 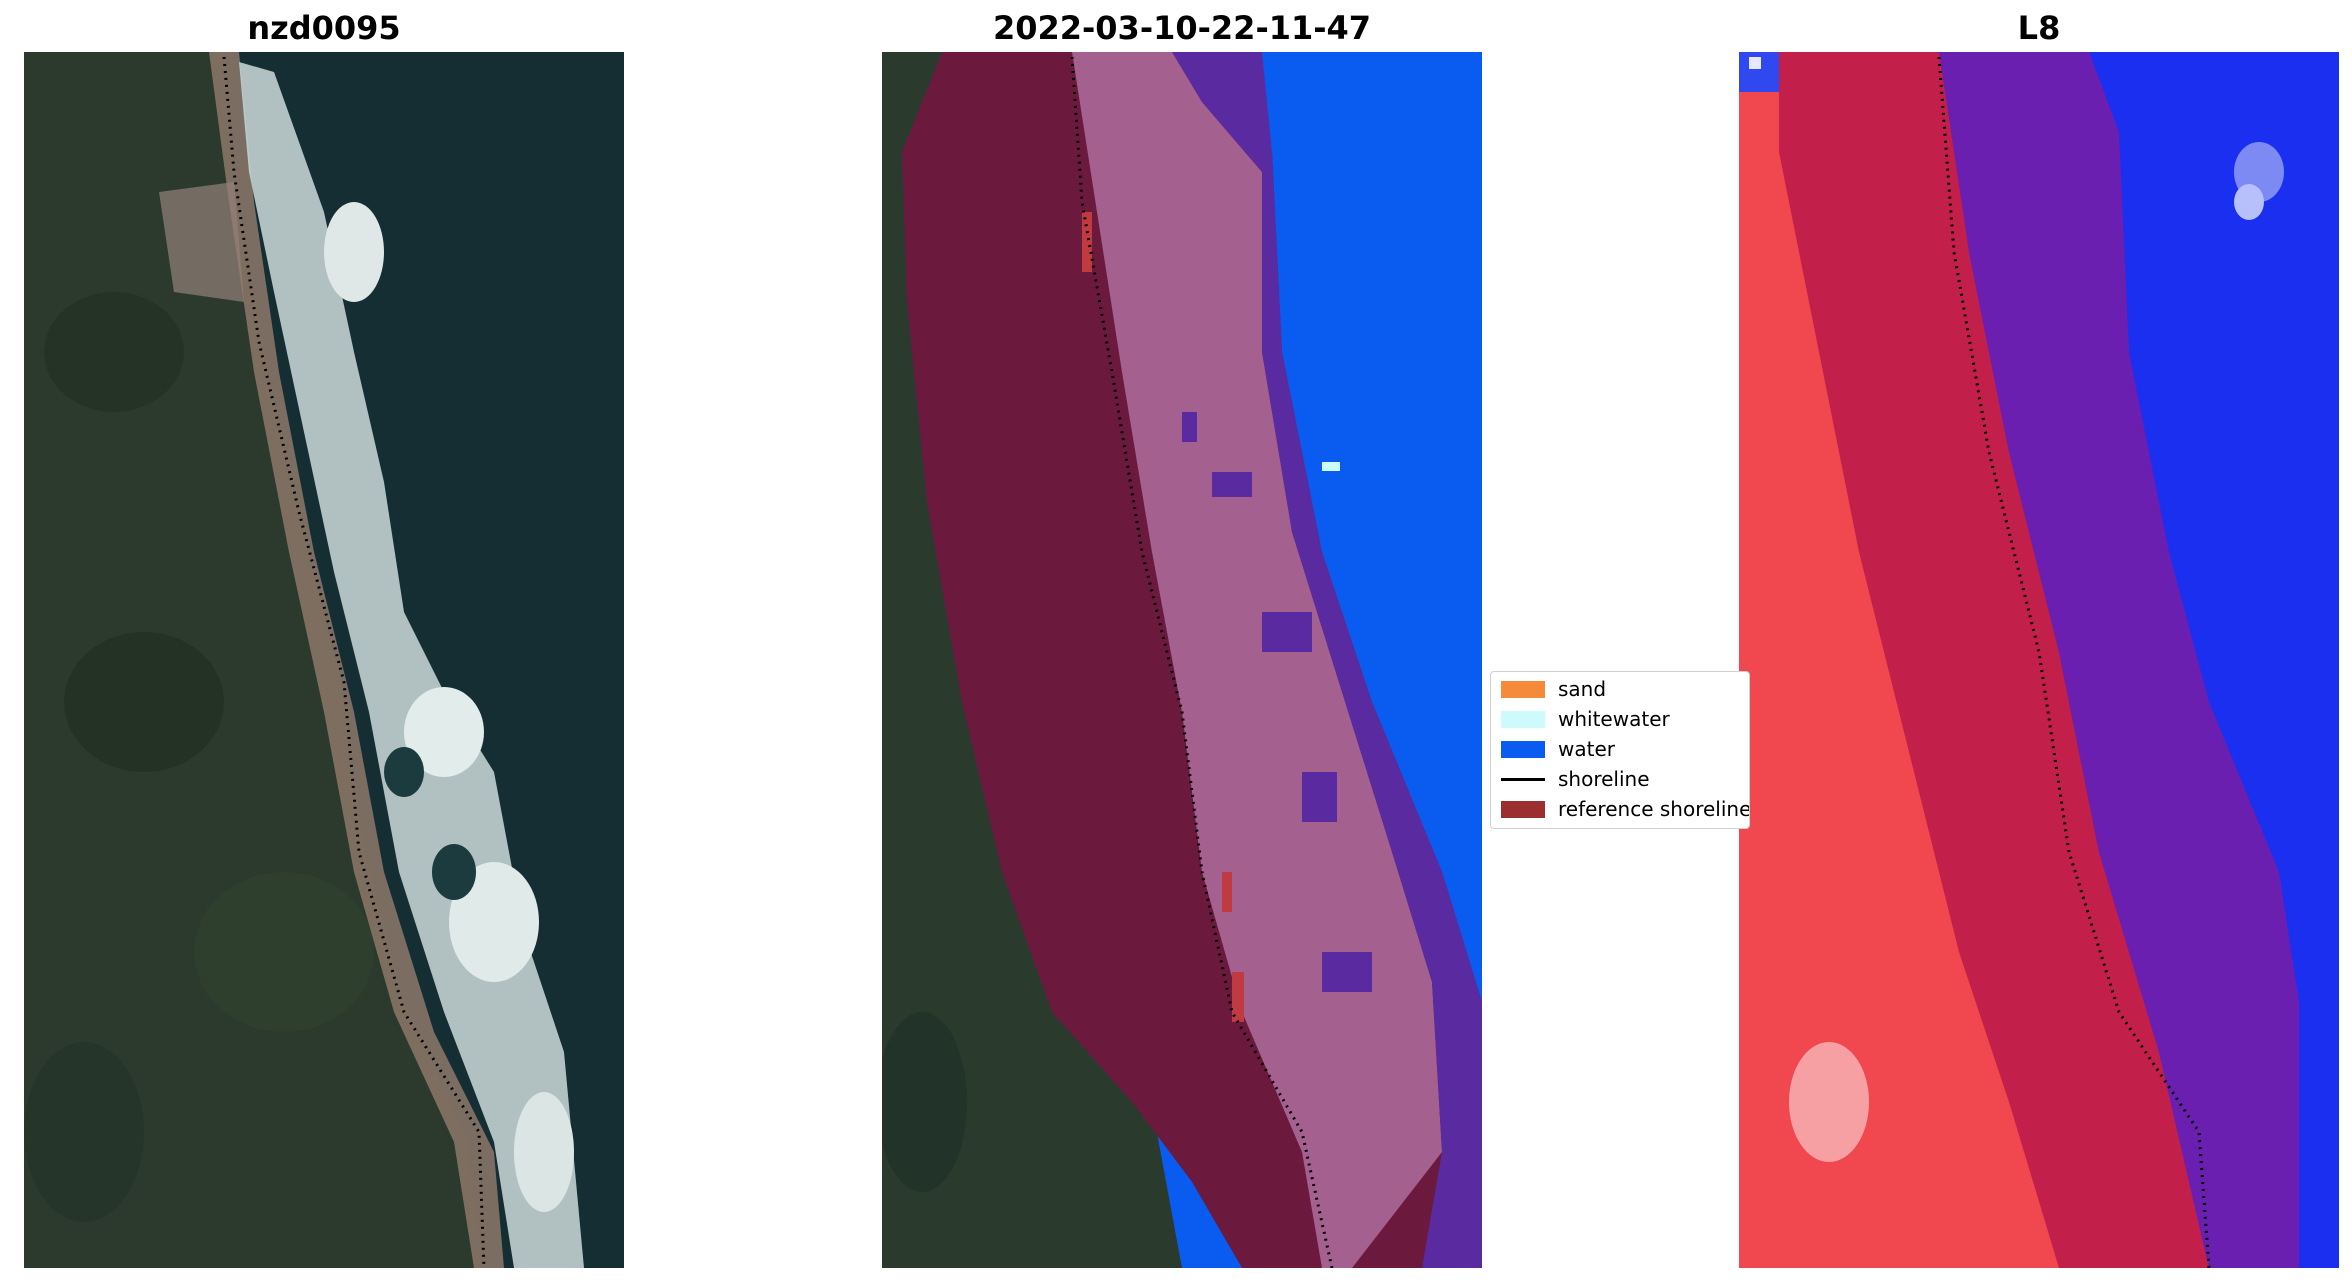 I want to click on panel-title-rgb: nzd0095, so click(x=324, y=28).